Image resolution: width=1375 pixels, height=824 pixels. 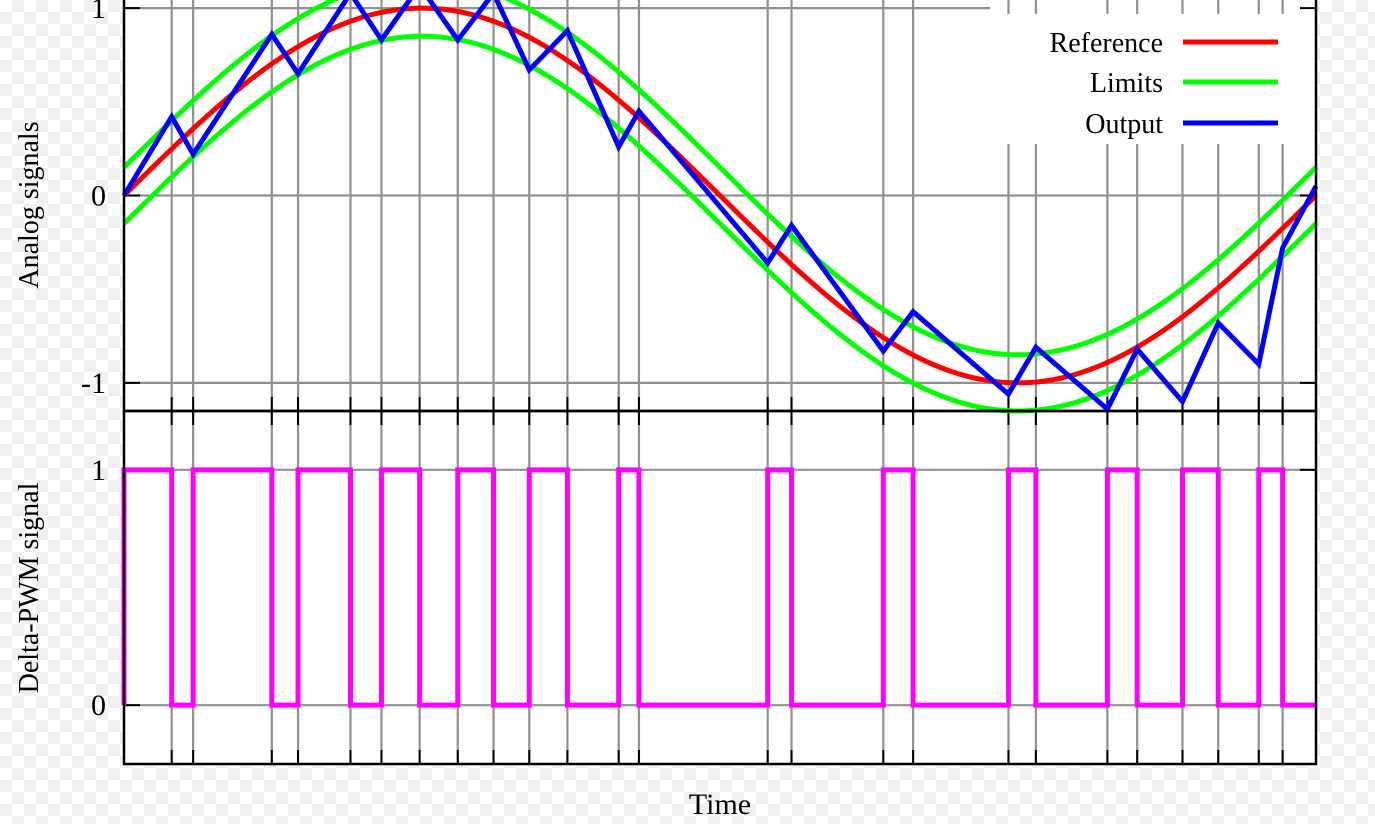 I want to click on legend-label-limits: Limits, so click(x=1126, y=83).